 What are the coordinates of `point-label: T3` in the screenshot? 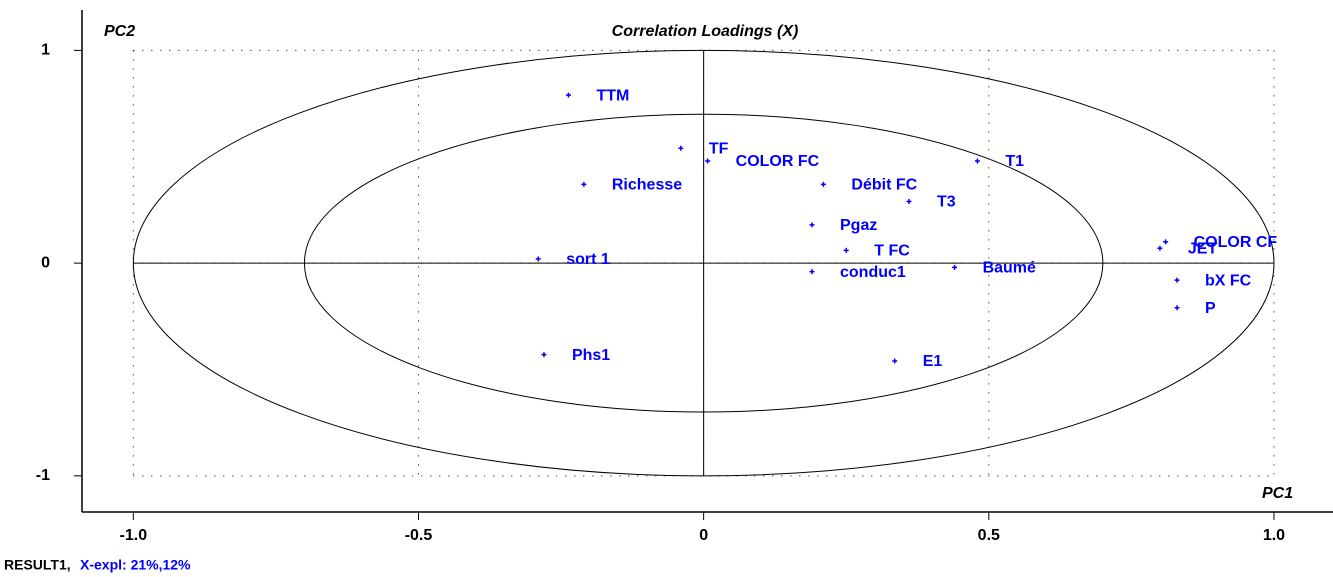 It's located at (946, 202).